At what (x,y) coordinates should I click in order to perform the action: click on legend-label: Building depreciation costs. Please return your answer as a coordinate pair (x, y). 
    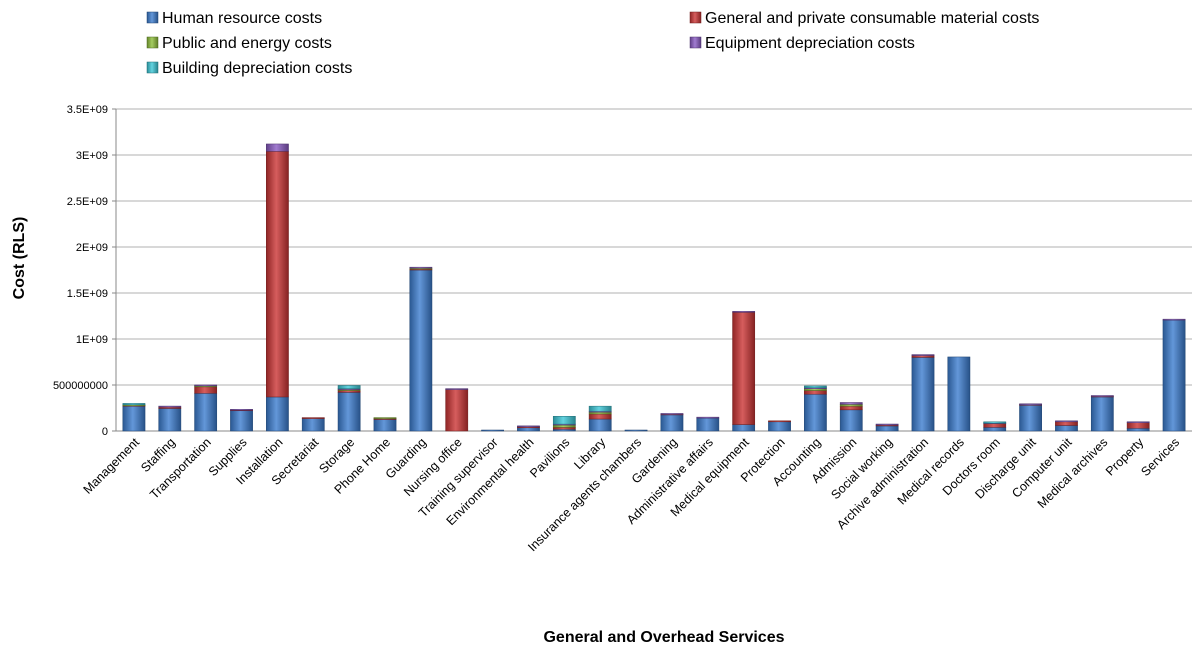
    Looking at the image, I should click on (257, 68).